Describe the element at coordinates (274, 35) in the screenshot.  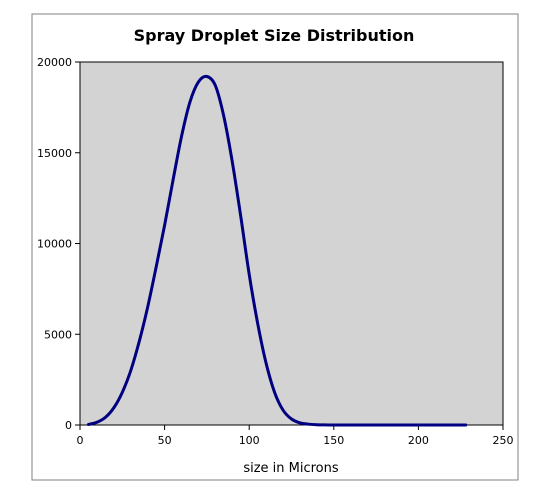
I see `chart-title: Spray Droplet Size Distribution` at that location.